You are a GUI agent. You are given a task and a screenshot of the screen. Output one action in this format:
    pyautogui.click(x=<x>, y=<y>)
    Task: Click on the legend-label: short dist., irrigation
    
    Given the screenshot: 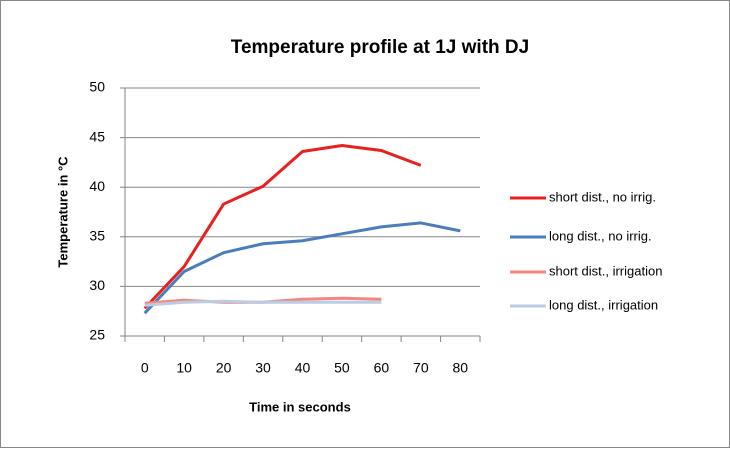 What is the action you would take?
    pyautogui.click(x=605, y=270)
    